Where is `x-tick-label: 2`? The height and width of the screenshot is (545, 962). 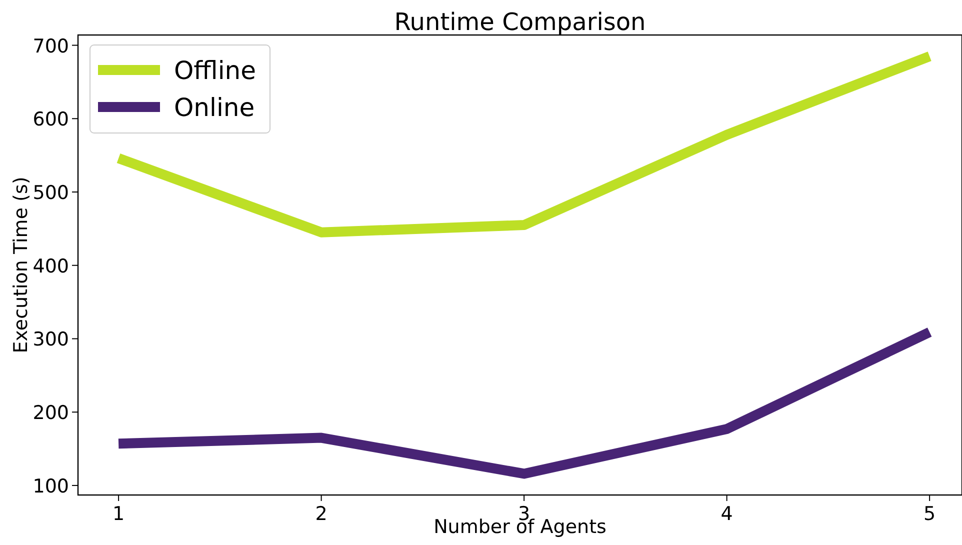 x-tick-label: 2 is located at coordinates (321, 514).